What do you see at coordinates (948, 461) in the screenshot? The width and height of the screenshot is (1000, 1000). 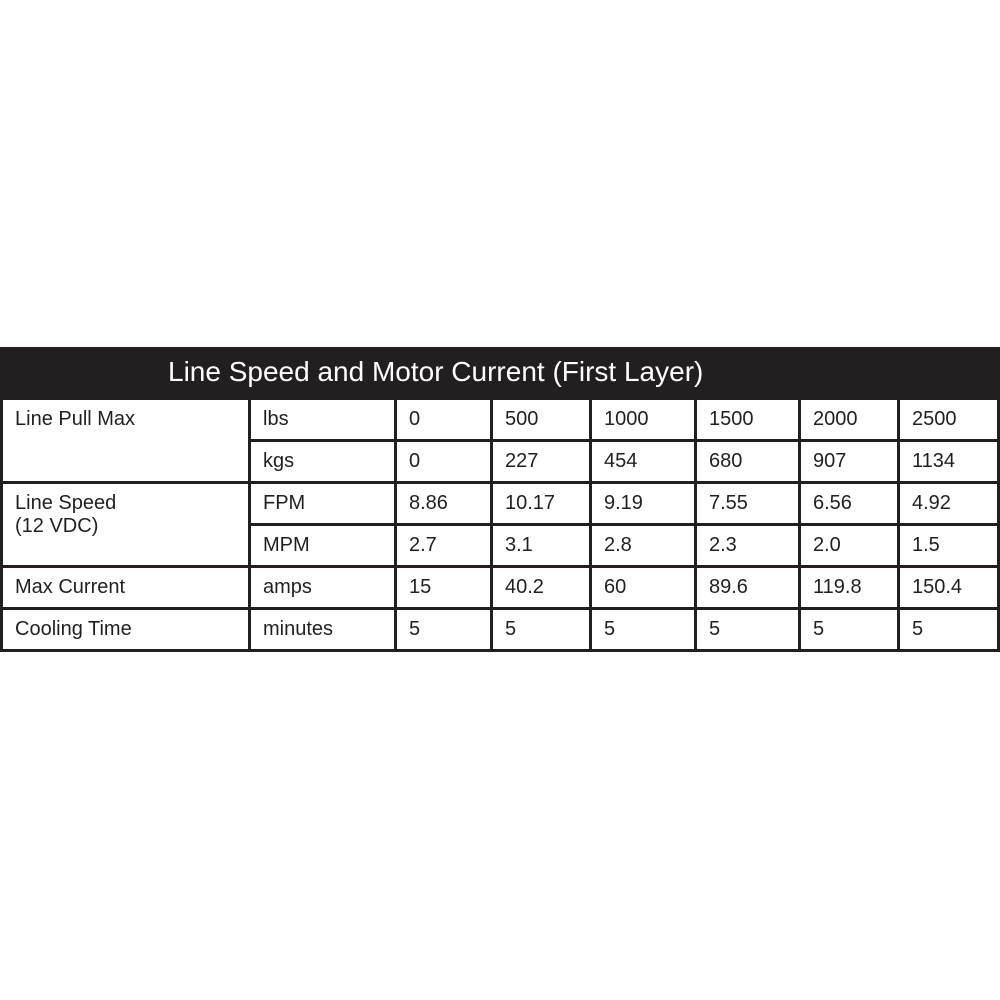 I see `value-cell: 1134` at bounding box center [948, 461].